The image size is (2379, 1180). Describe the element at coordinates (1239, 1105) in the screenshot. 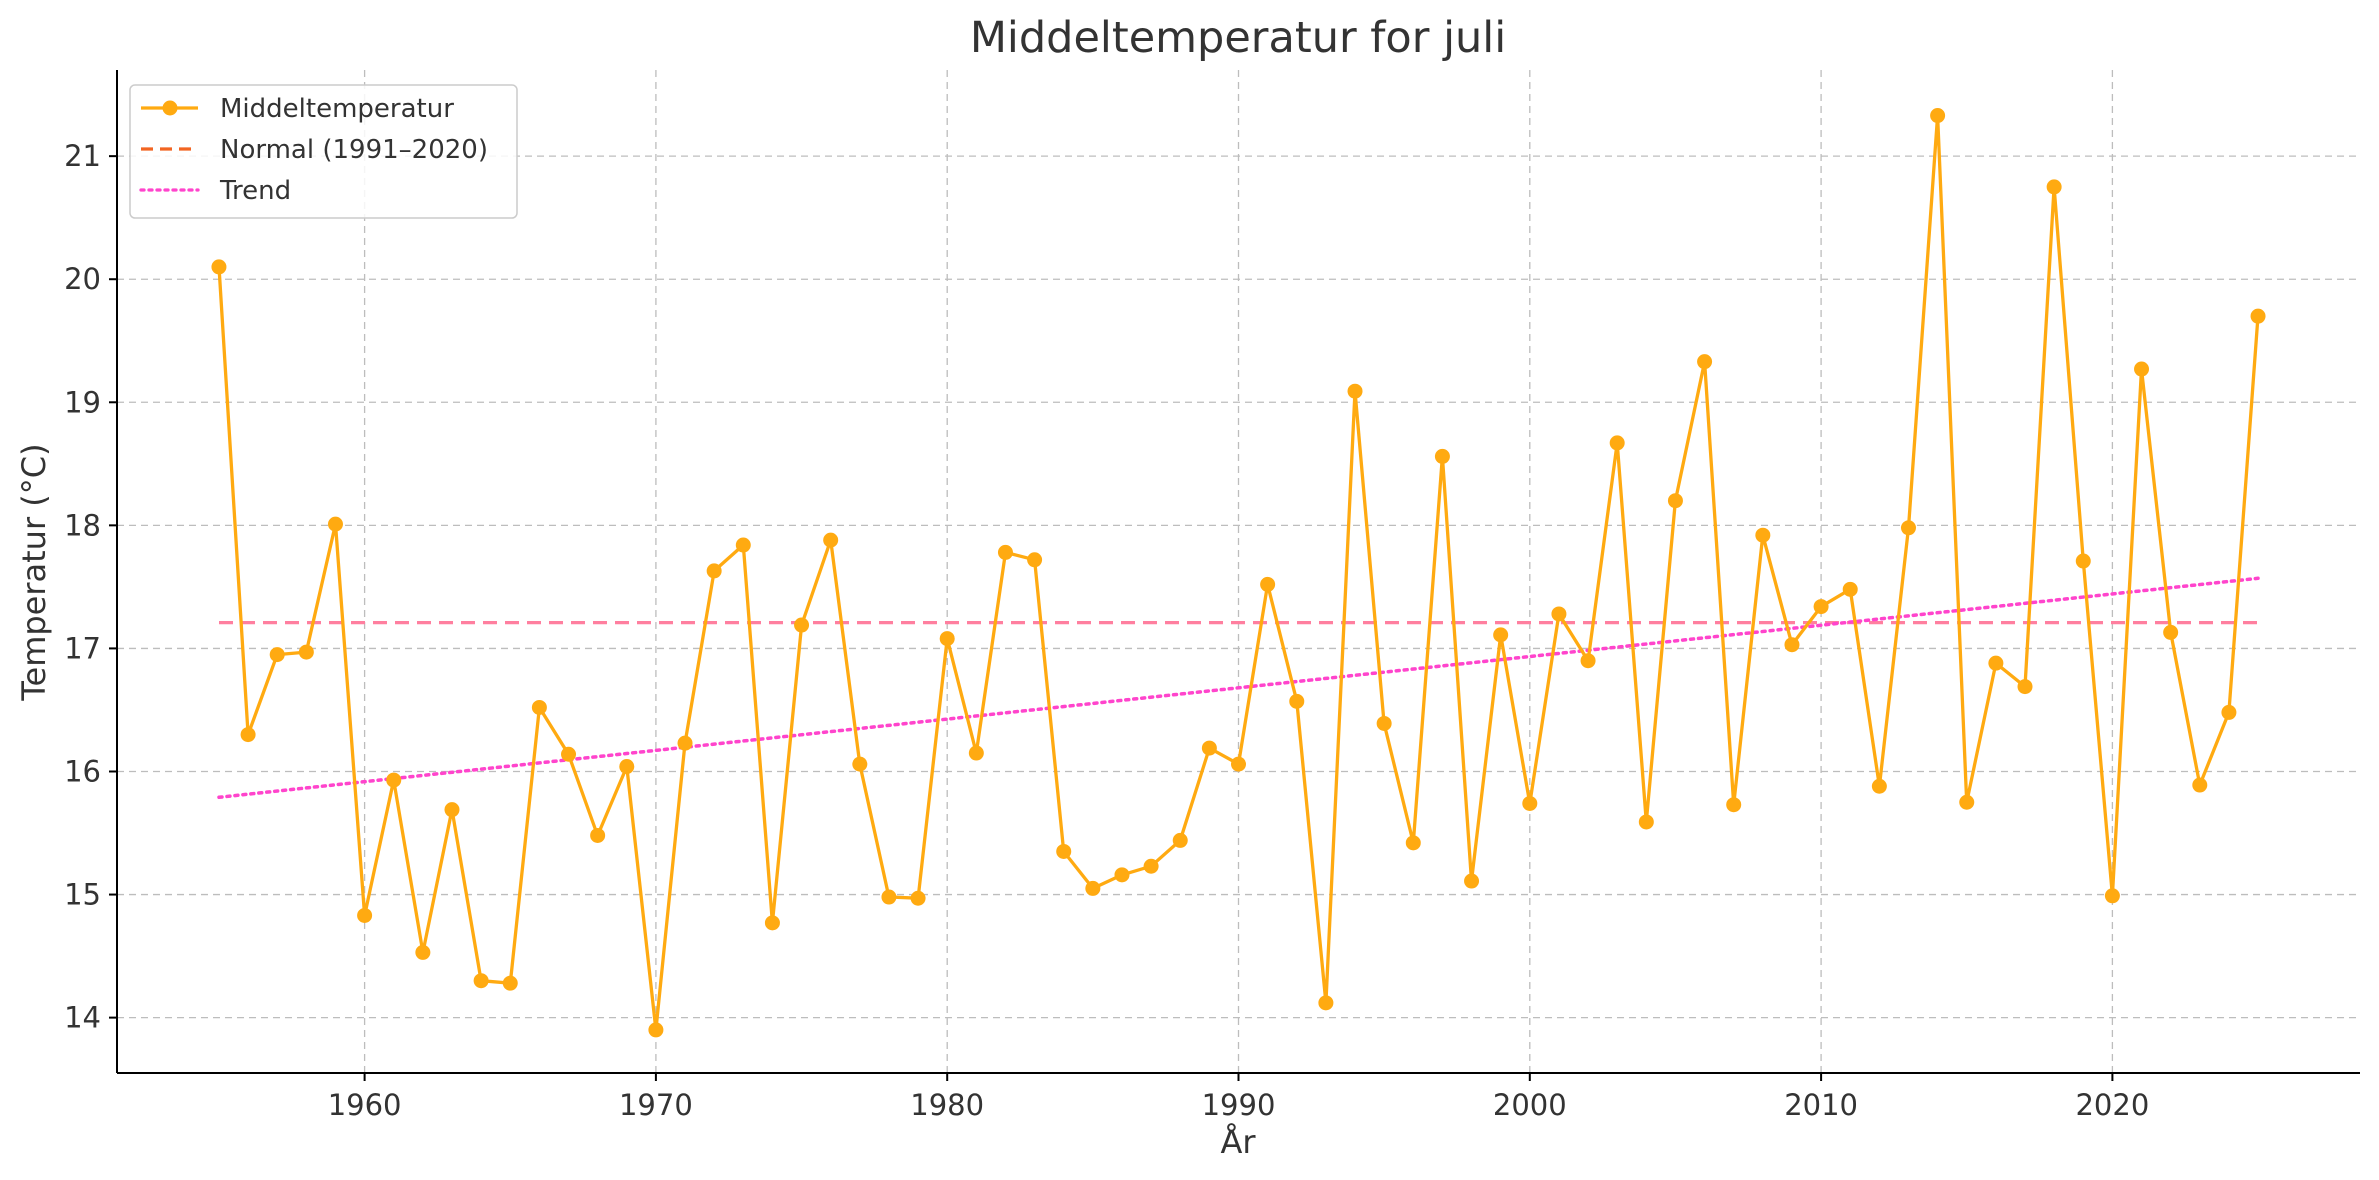

I see `x-tick-label: 1990` at that location.